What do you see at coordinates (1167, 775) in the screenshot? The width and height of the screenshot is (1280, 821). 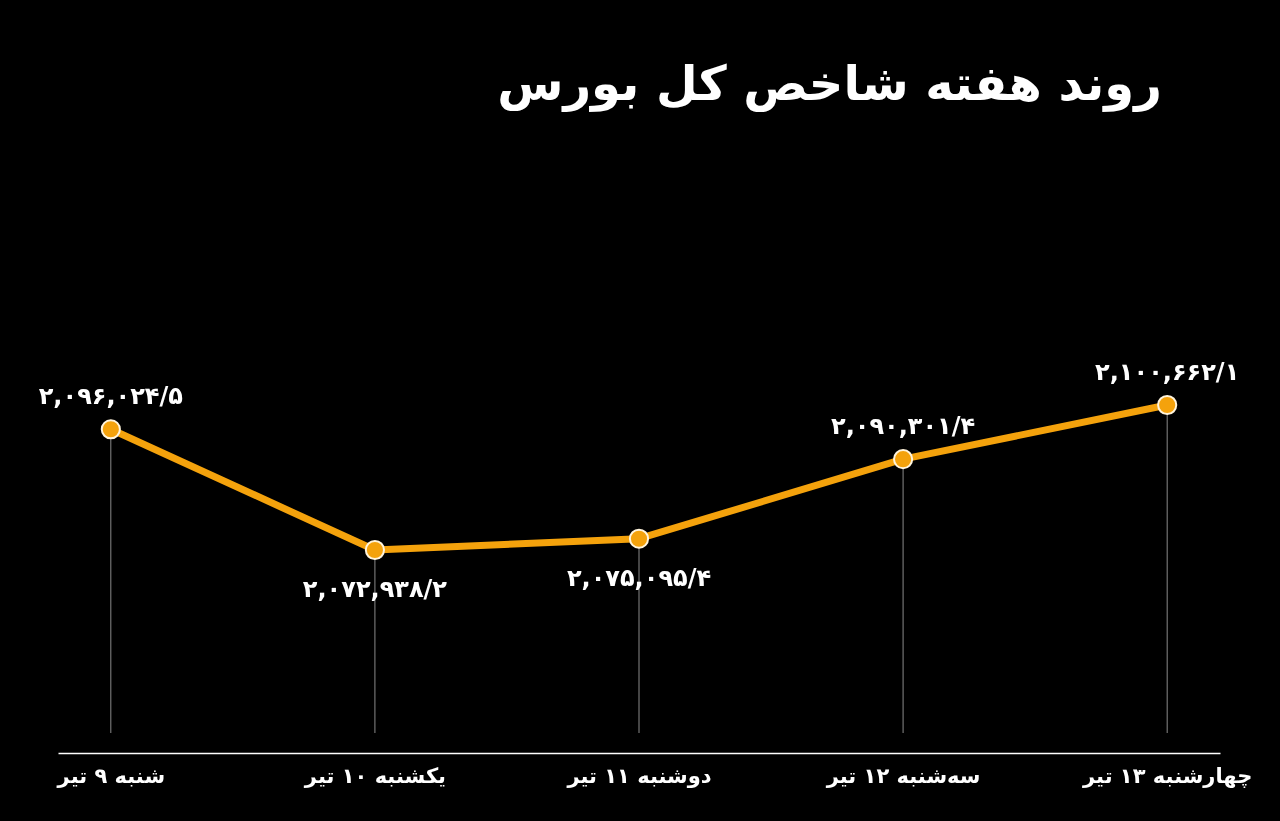 I see `x-tick-label: چهارشنبه ۱۳ تیر` at bounding box center [1167, 775].